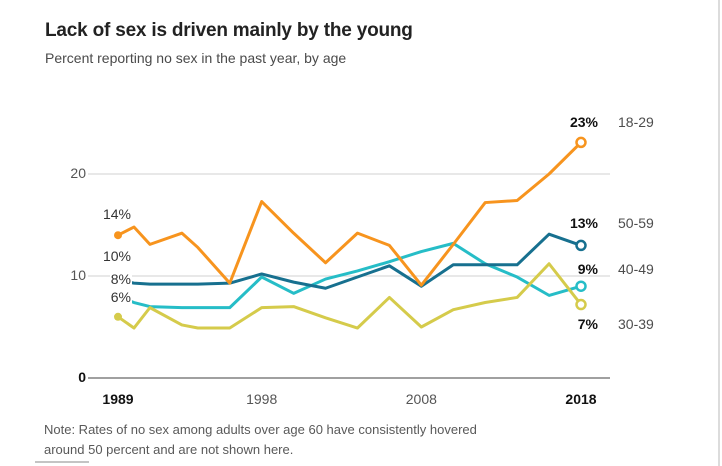 Image resolution: width=722 pixels, height=466 pixels. I want to click on x-tick-2018: 2018, so click(581, 399).